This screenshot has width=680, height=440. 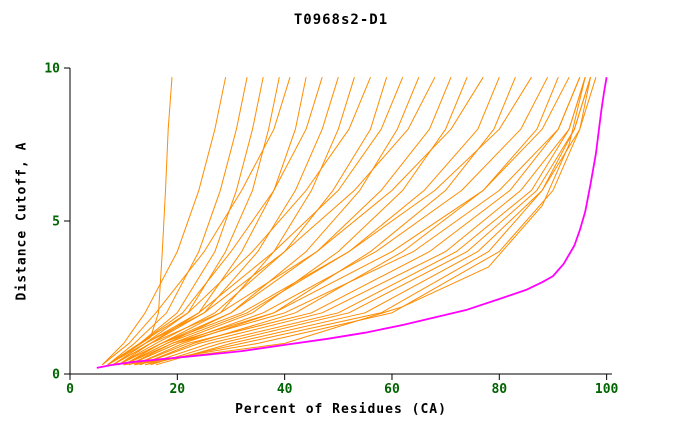 I want to click on y-tick-label: 5, so click(x=56, y=222).